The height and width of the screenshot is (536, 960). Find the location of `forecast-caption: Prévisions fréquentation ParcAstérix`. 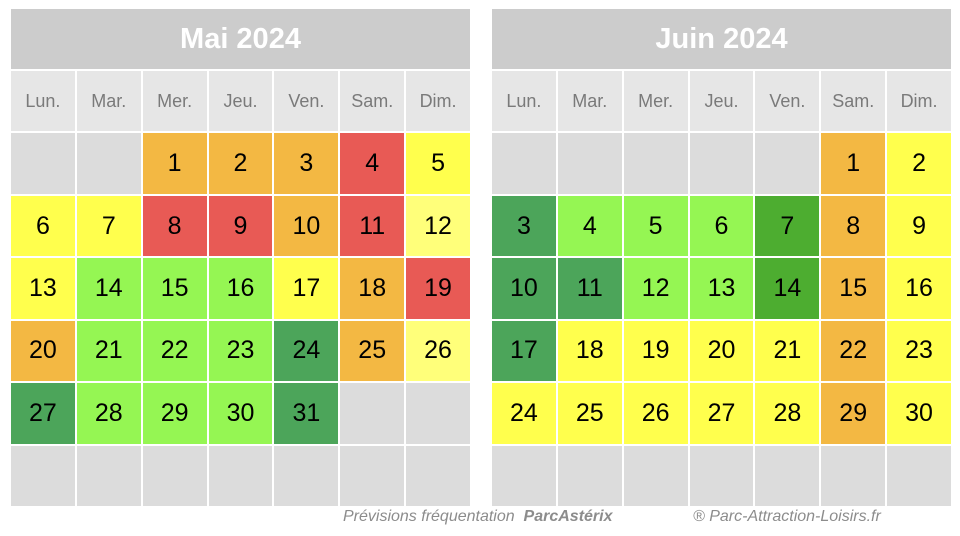

forecast-caption: Prévisions fréquentation ParcAstérix is located at coordinates (478, 517).